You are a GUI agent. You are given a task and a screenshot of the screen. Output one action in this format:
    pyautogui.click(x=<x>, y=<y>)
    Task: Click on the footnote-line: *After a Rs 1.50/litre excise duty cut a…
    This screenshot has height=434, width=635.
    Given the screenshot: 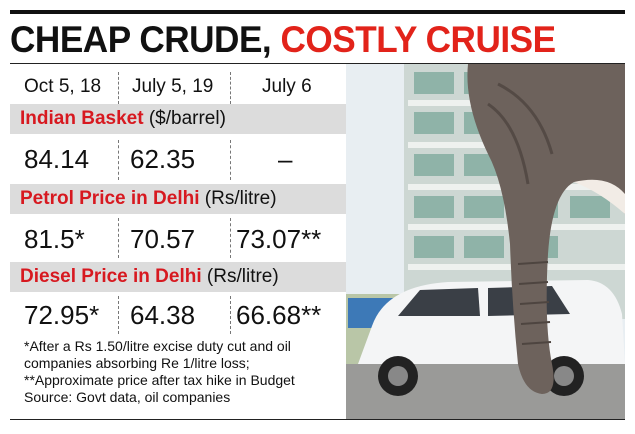 What is the action you would take?
    pyautogui.click(x=157, y=346)
    